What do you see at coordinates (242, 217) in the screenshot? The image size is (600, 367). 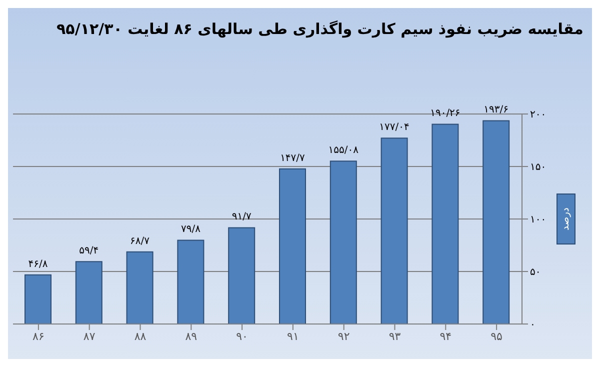 I see `data-label: ۹۱/۷` at bounding box center [242, 217].